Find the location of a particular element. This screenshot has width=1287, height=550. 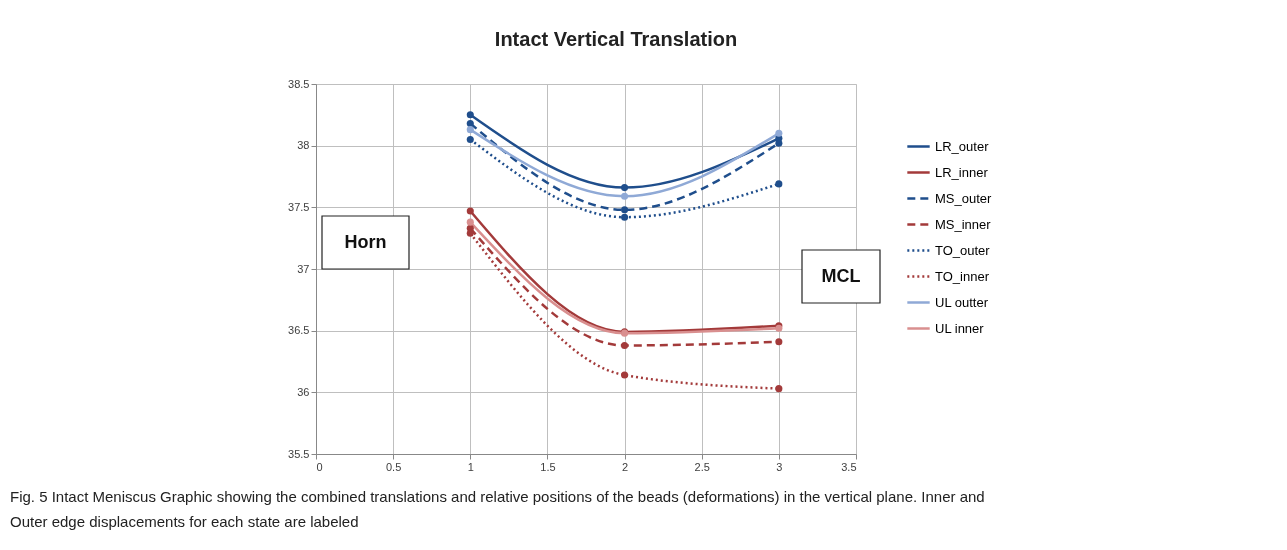

y-tick-label: 35.5 is located at coordinates (299, 453).